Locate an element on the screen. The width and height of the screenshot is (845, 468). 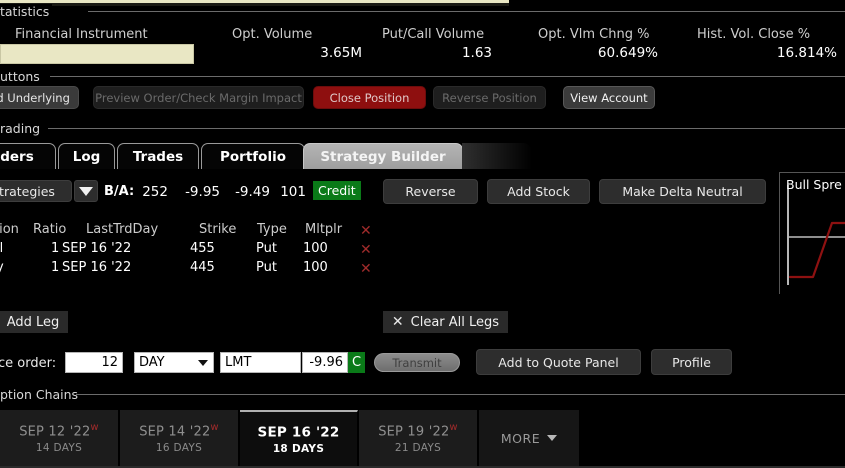
payoff-chart-panel is located at coordinates (812, 233).